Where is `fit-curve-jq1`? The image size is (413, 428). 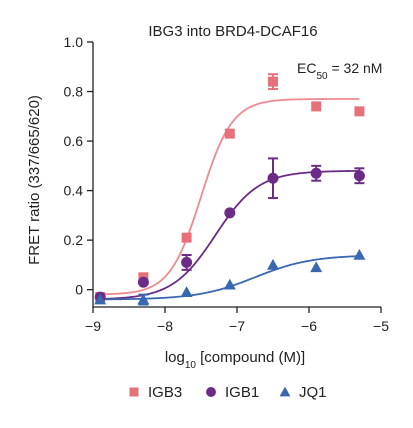 fit-curve-jq1 is located at coordinates (228, 278).